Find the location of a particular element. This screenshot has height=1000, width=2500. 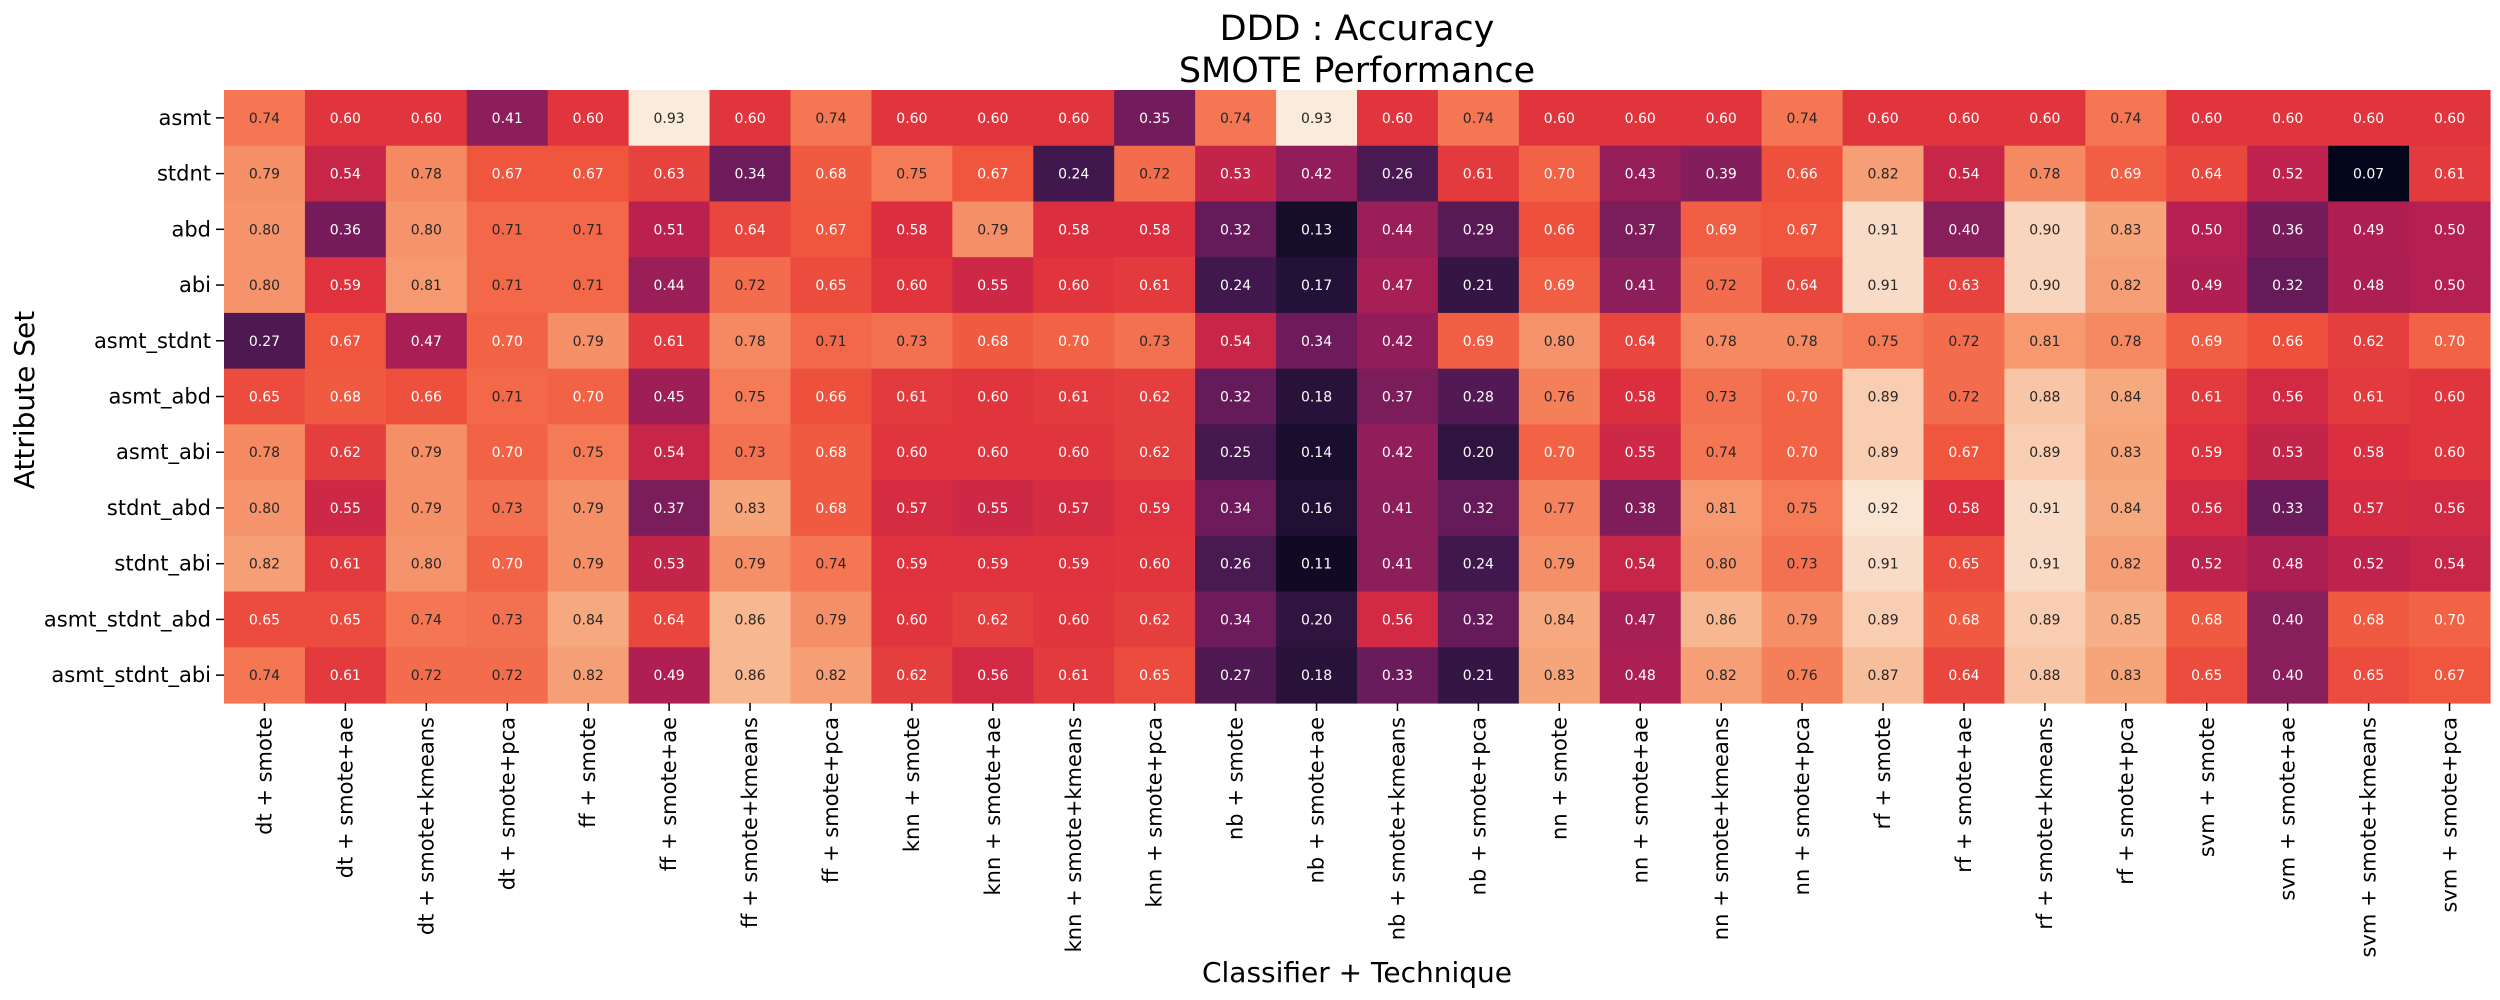

cell-value-label: 0.27 is located at coordinates (1235, 676).